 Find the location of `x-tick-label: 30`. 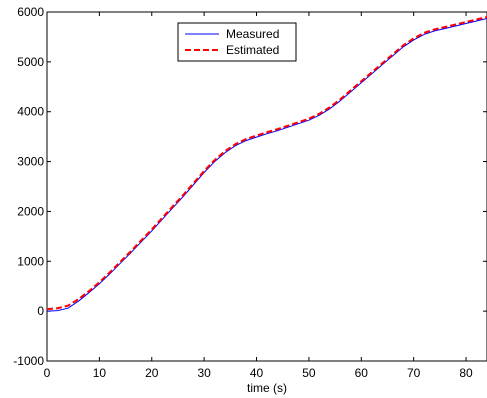

x-tick-label: 30 is located at coordinates (204, 373).